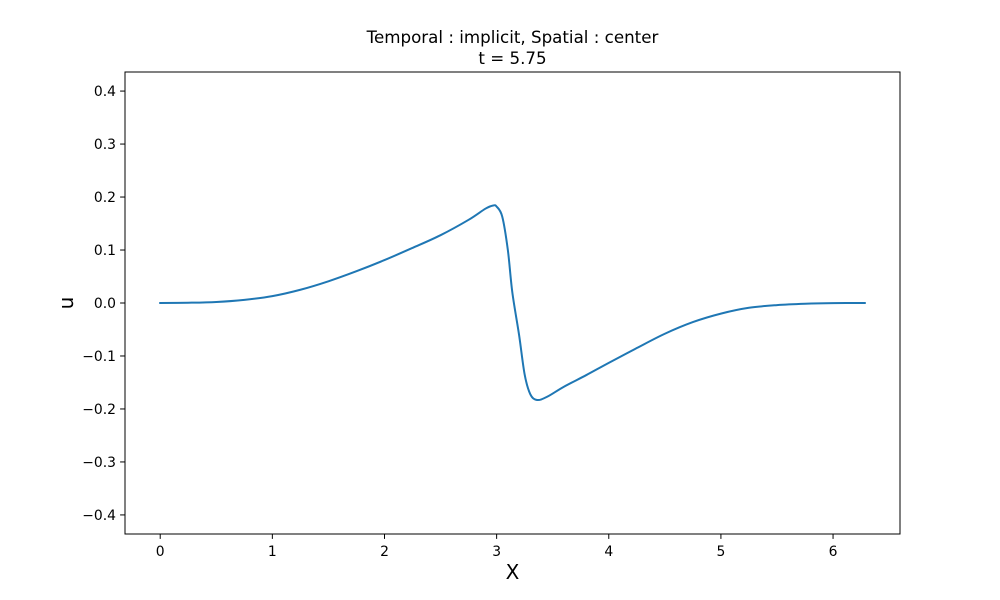  What do you see at coordinates (66, 303) in the screenshot?
I see `y-axis-label: u` at bounding box center [66, 303].